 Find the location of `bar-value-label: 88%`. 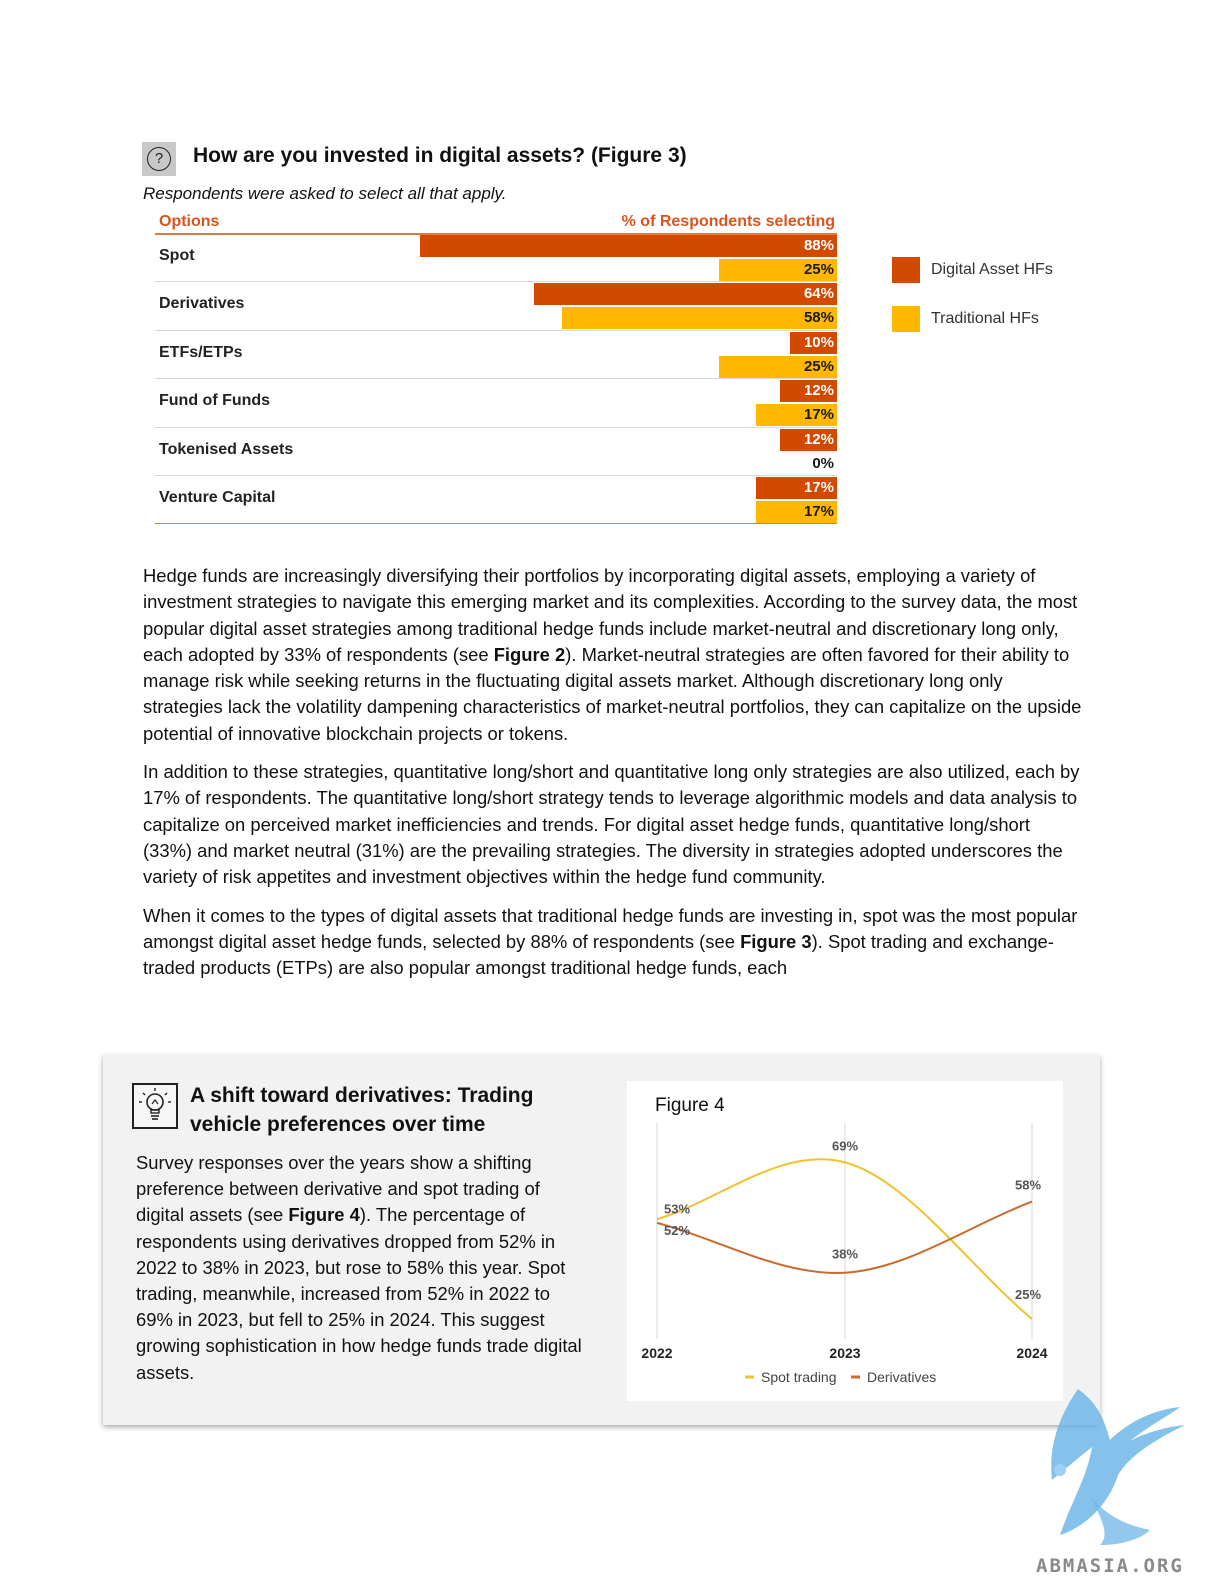

bar-value-label: 88% is located at coordinates (818, 245).